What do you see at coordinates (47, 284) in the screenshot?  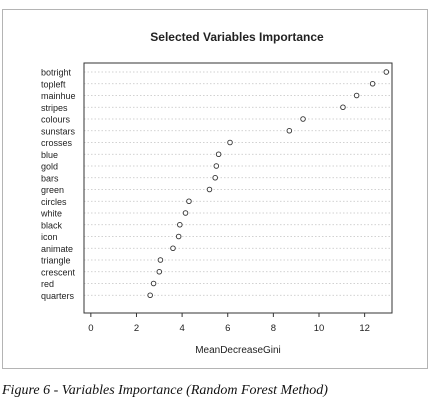 I see `category-label: red` at bounding box center [47, 284].